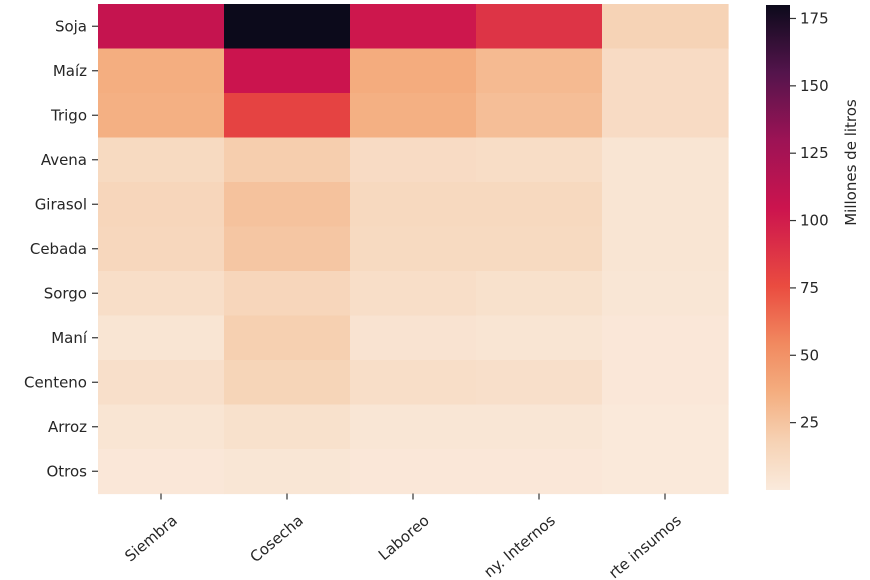 This screenshot has width=870, height=580. Describe the element at coordinates (67, 427) in the screenshot. I see `row-tick-label: Arroz` at that location.